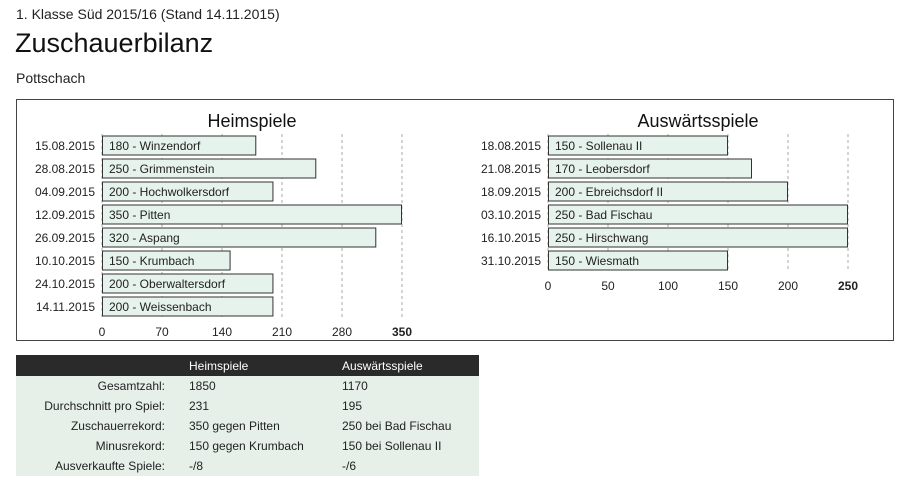  I want to click on stats-home-value: 150 gegen Krumbach, so click(265, 446).